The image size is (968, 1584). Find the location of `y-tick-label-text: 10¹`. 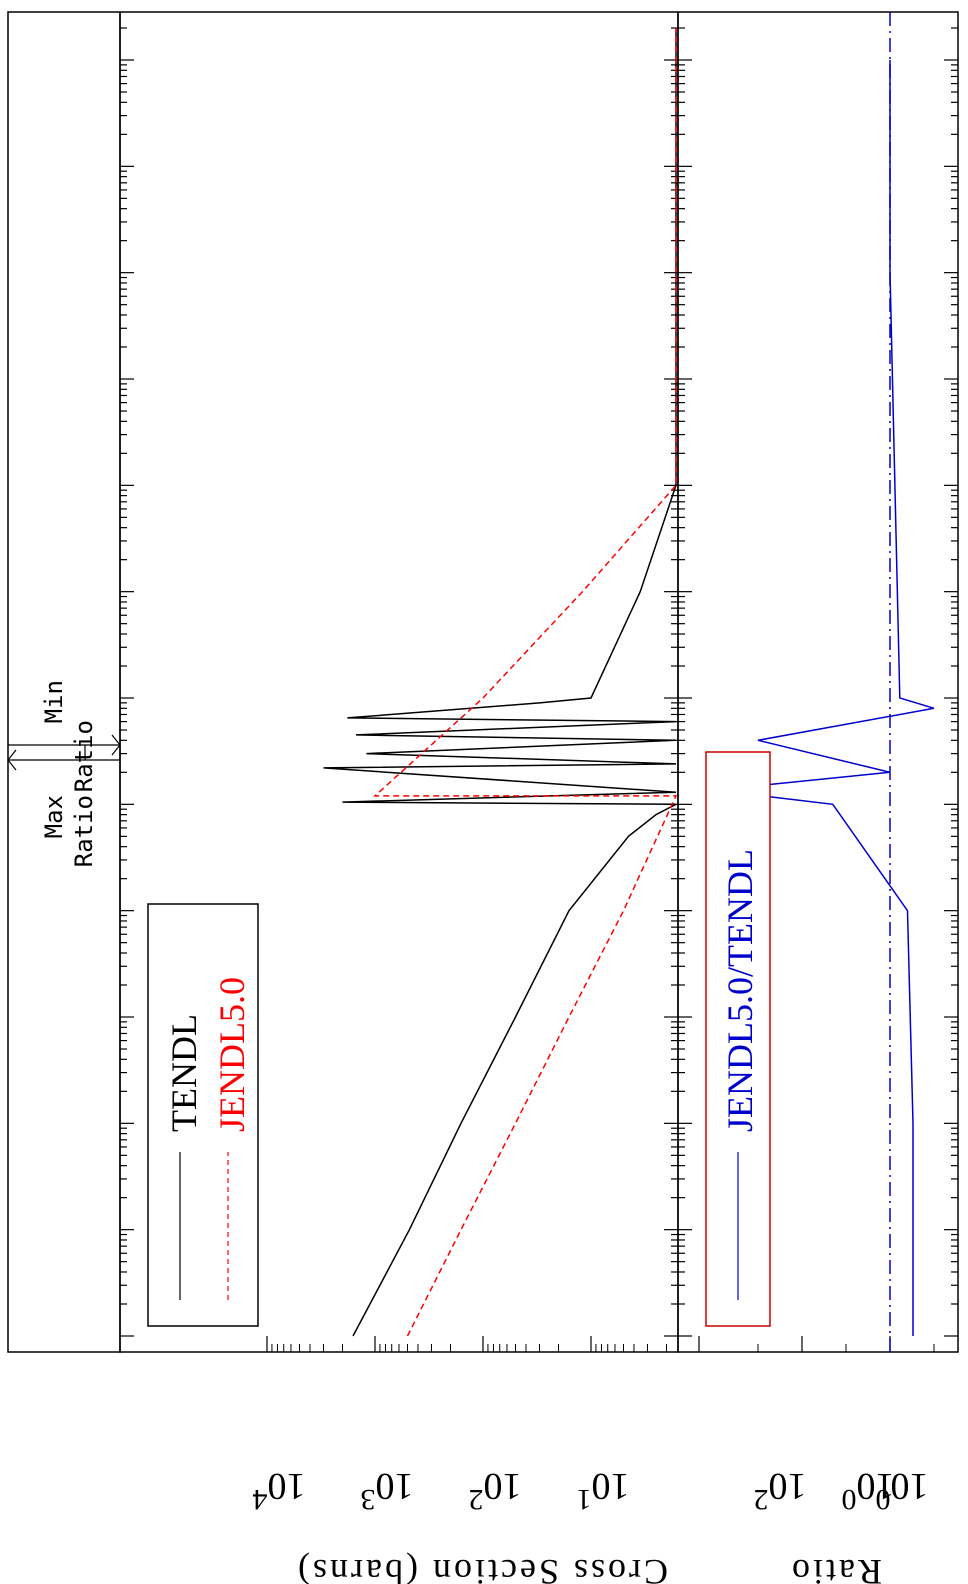

y-tick-label-text: 10¹ is located at coordinates (603, 1490).